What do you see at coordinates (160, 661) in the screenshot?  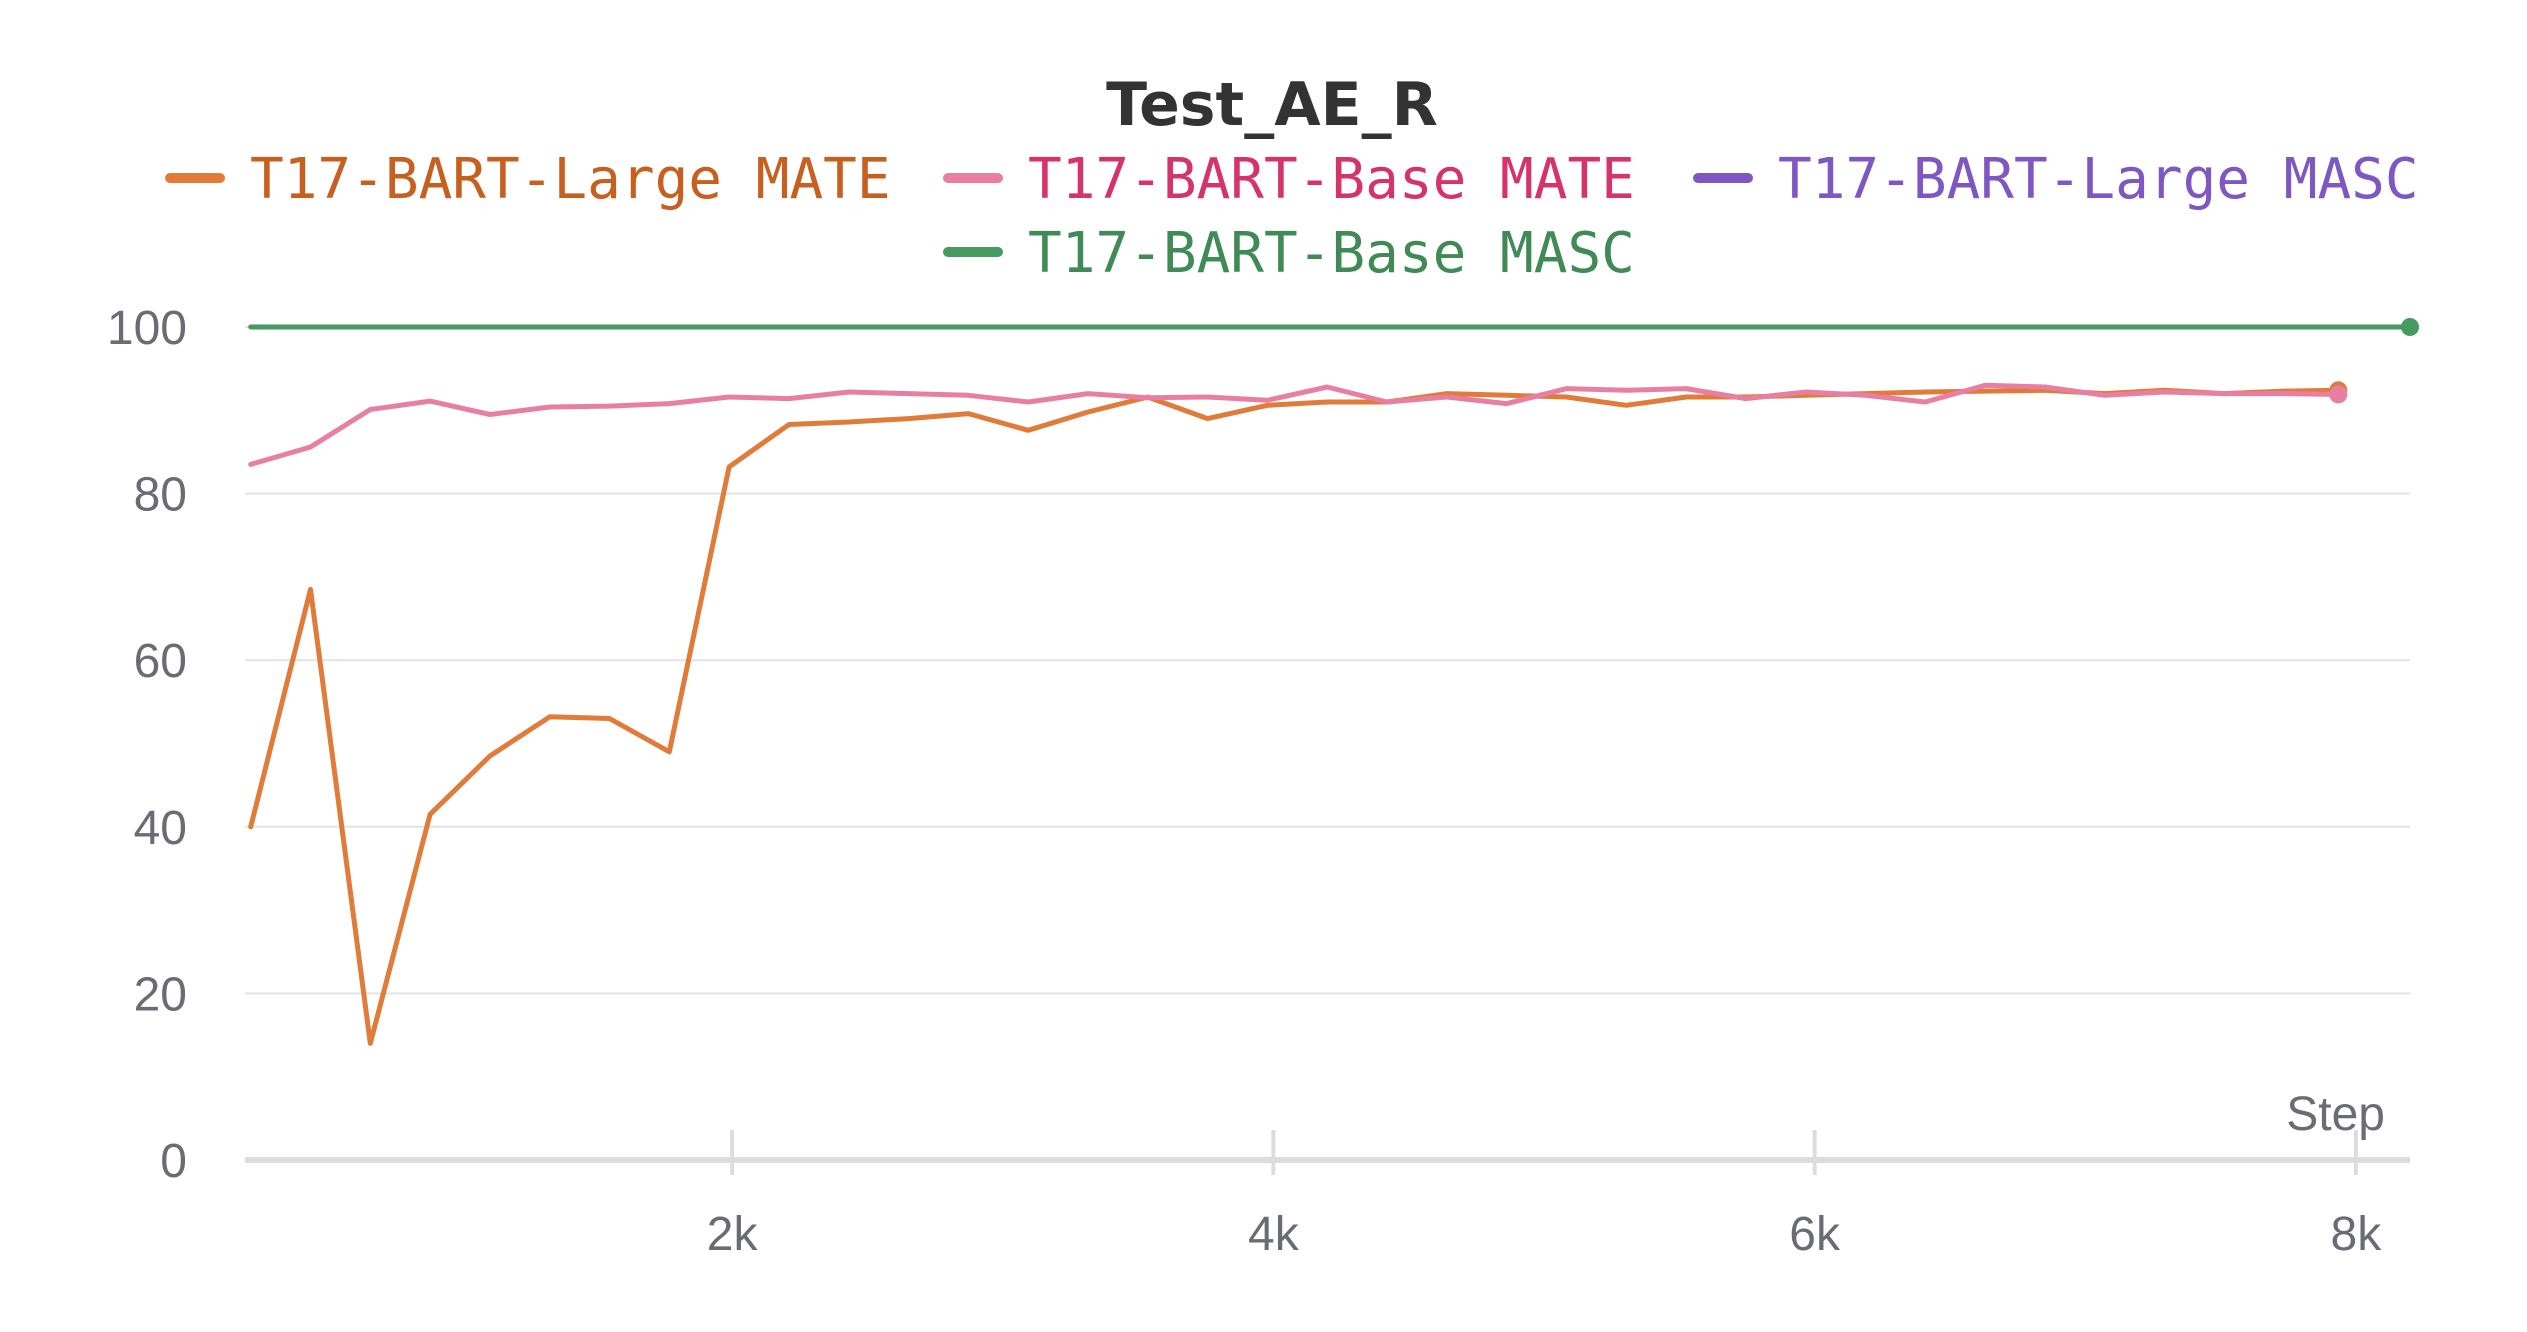 I see `y-tick-label: 60` at bounding box center [160, 661].